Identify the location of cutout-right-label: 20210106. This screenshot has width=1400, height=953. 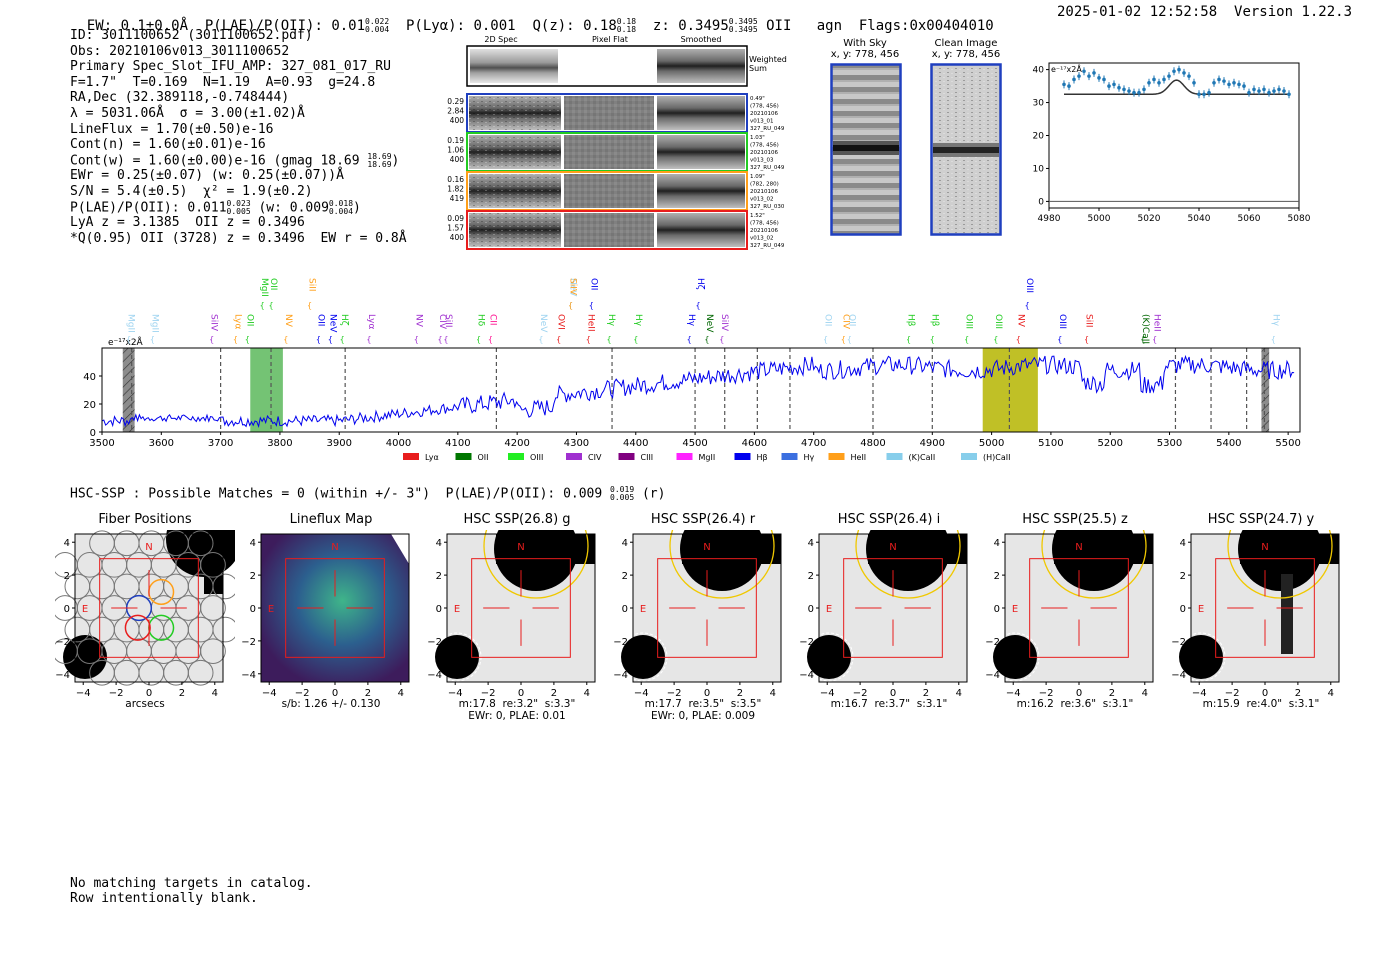
(764, 114).